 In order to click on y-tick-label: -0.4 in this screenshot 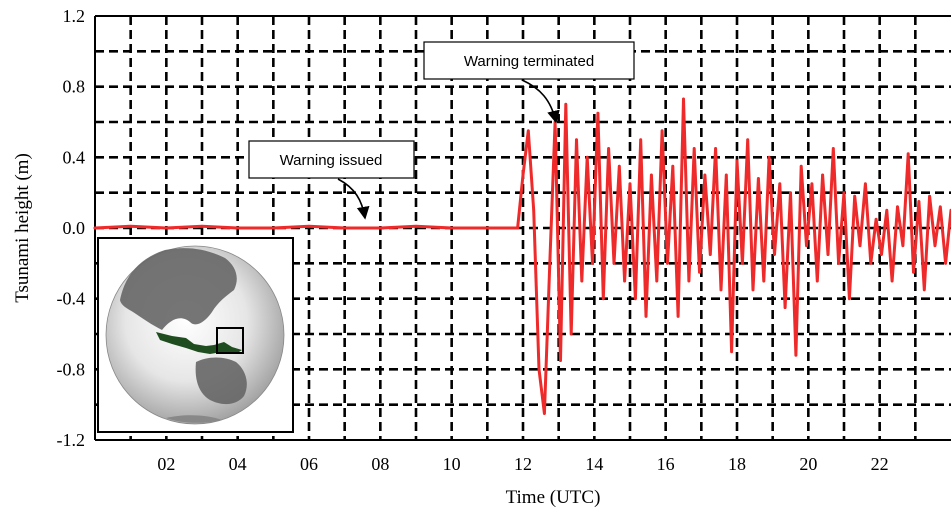, I will do `click(71, 299)`.